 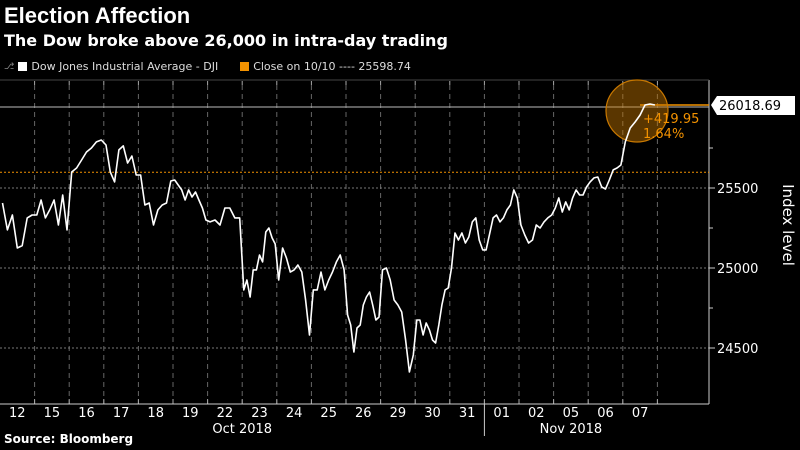 What do you see at coordinates (467, 413) in the screenshot?
I see `x-tick-label: 31` at bounding box center [467, 413].